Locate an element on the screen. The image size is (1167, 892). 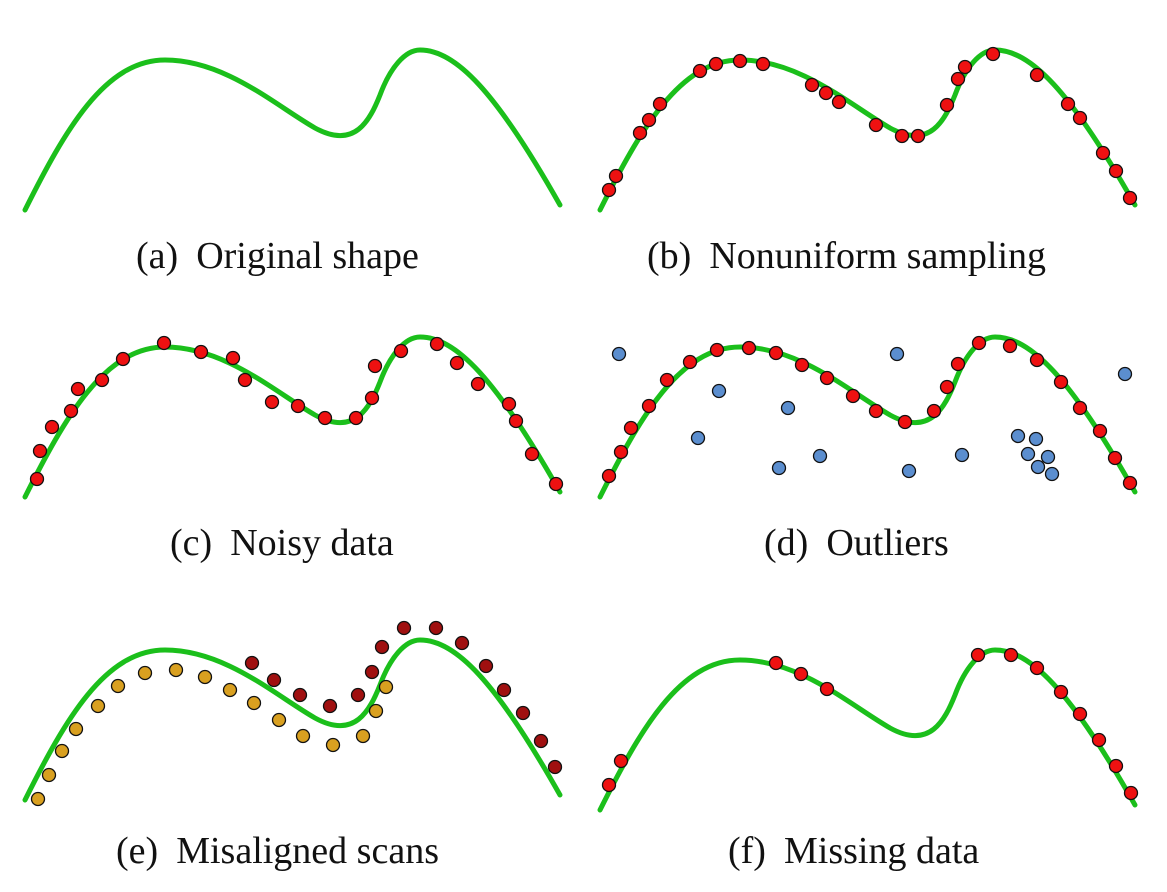
caption-b-tag: (b) is located at coordinates (669, 256).